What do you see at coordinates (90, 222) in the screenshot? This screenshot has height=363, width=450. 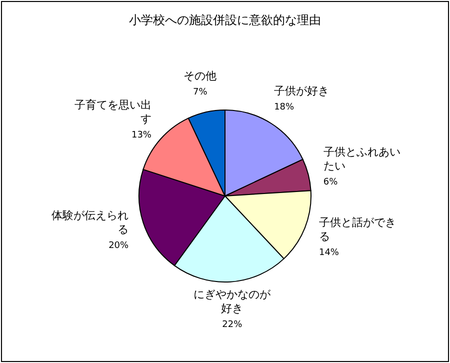 I see `slice-label: 体験が伝えられる` at bounding box center [90, 222].